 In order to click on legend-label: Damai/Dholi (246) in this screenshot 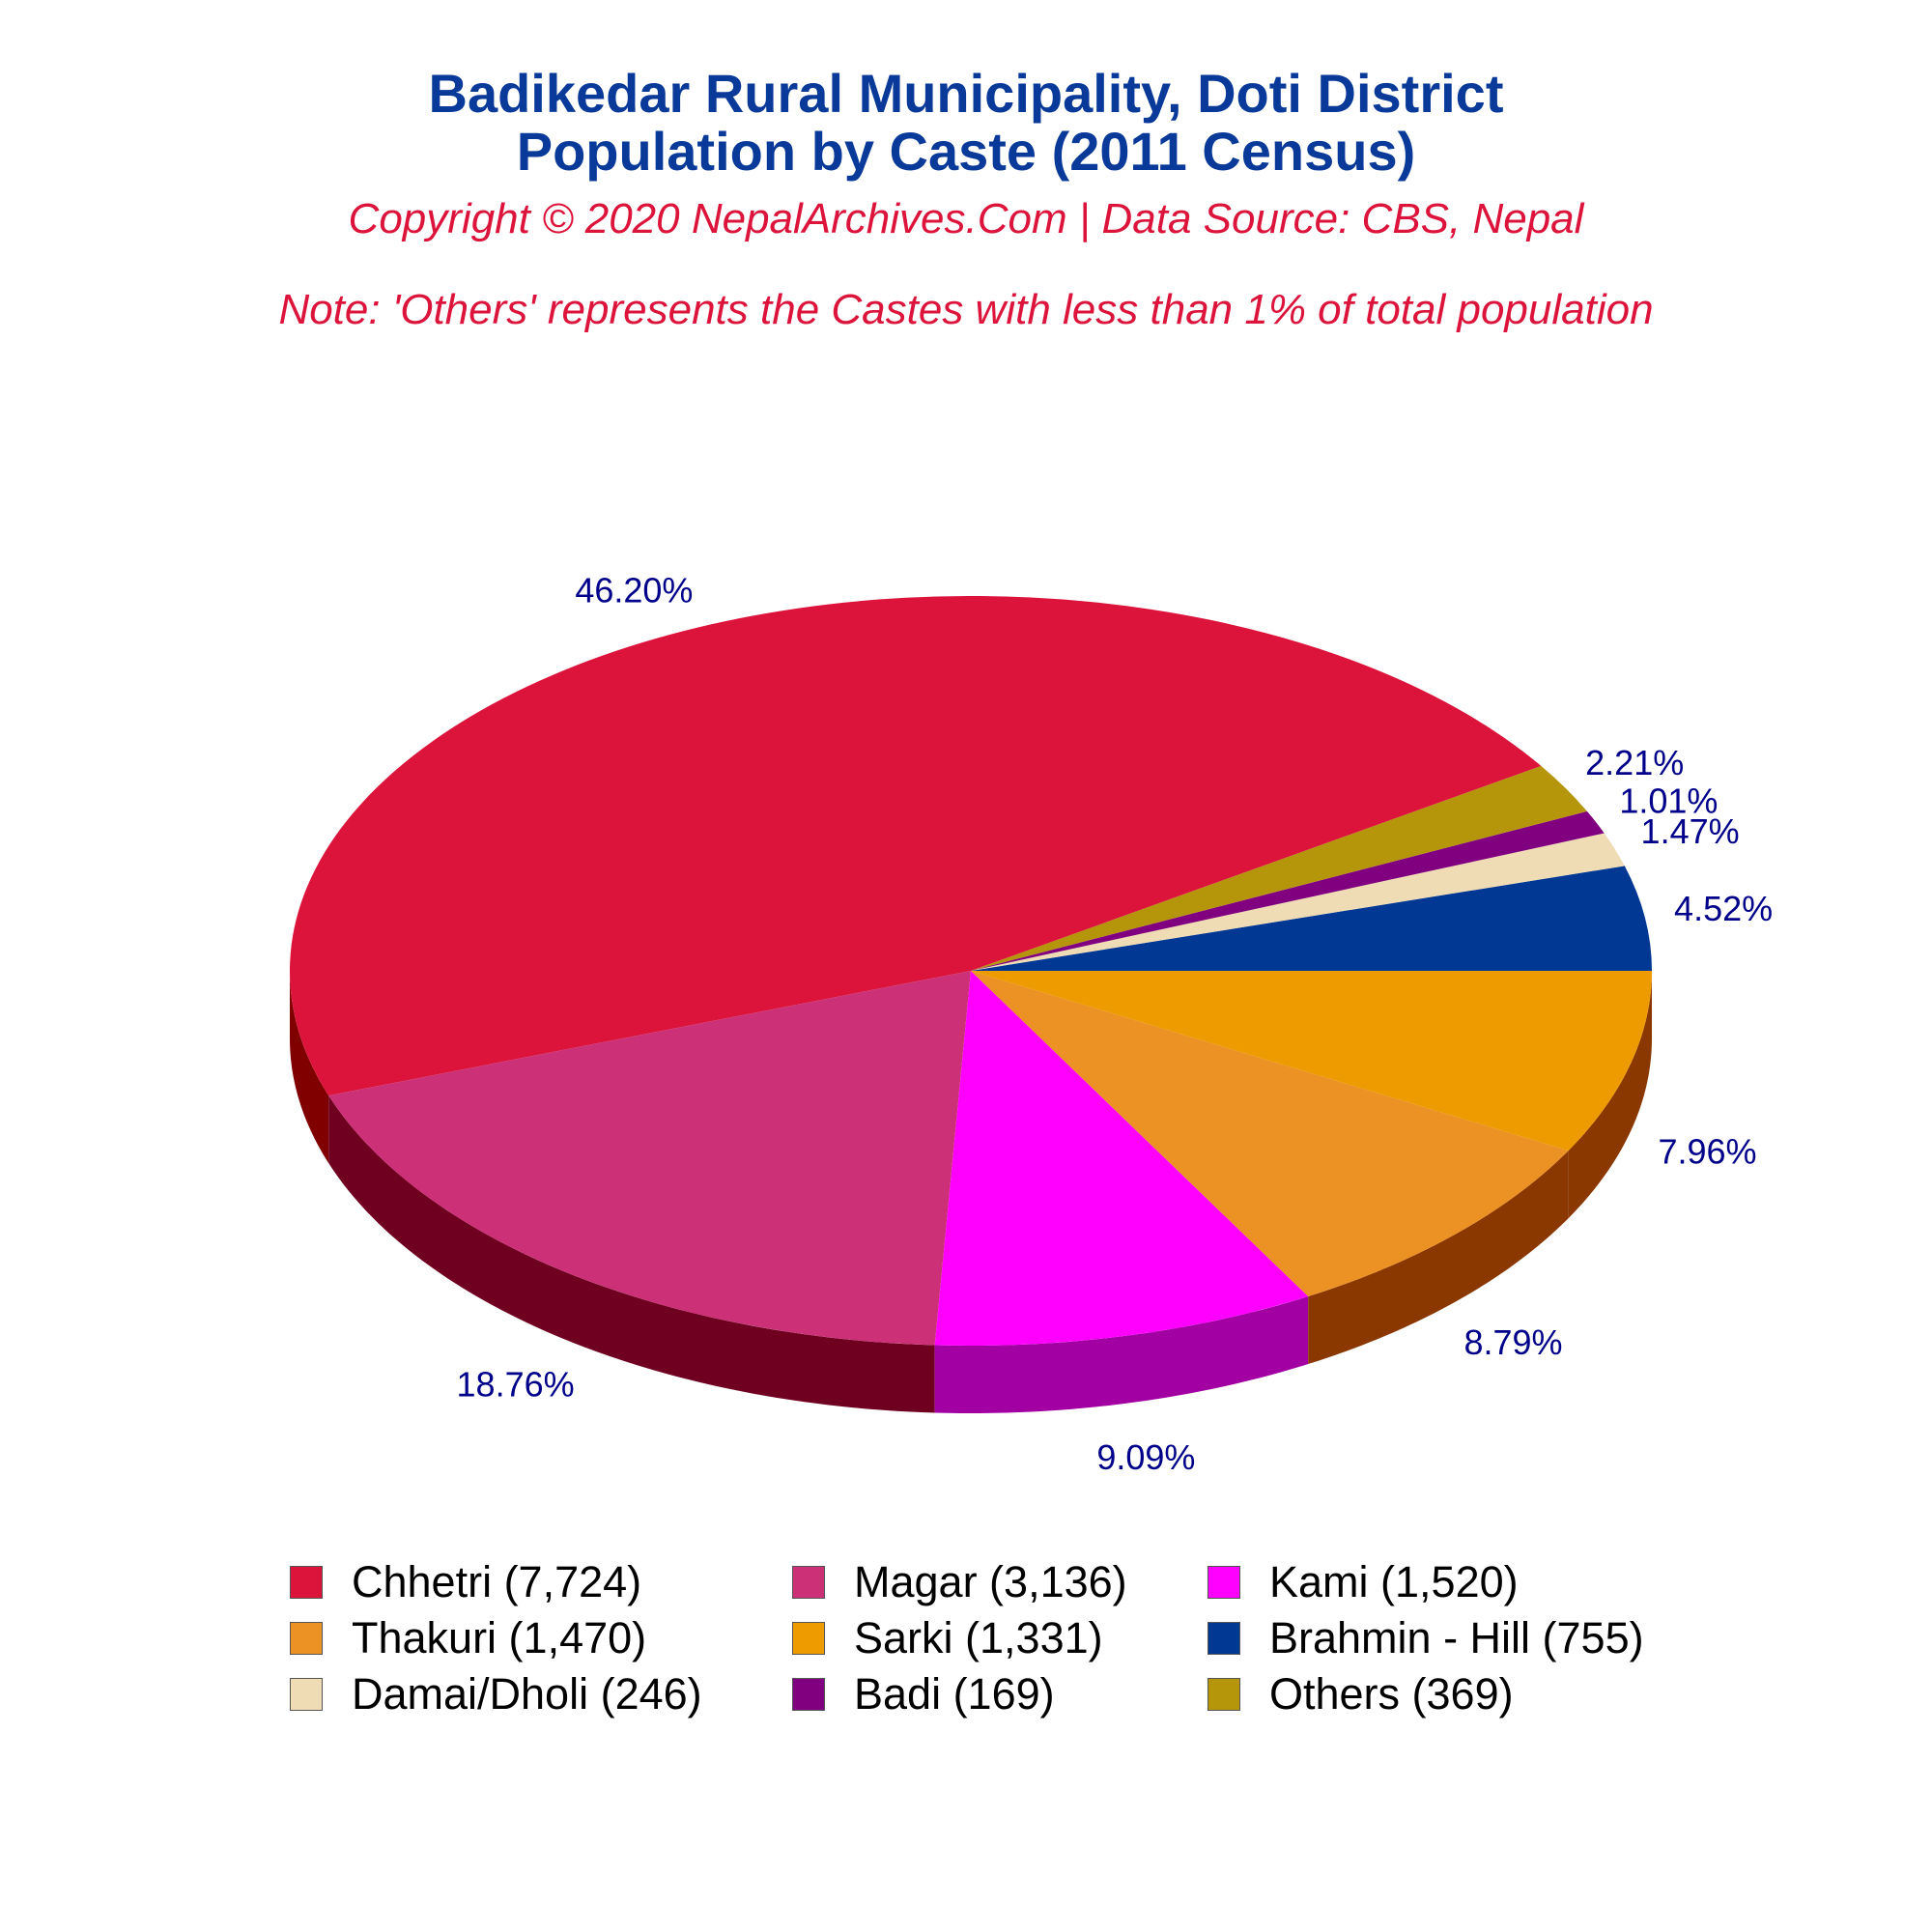, I will do `click(527, 1694)`.